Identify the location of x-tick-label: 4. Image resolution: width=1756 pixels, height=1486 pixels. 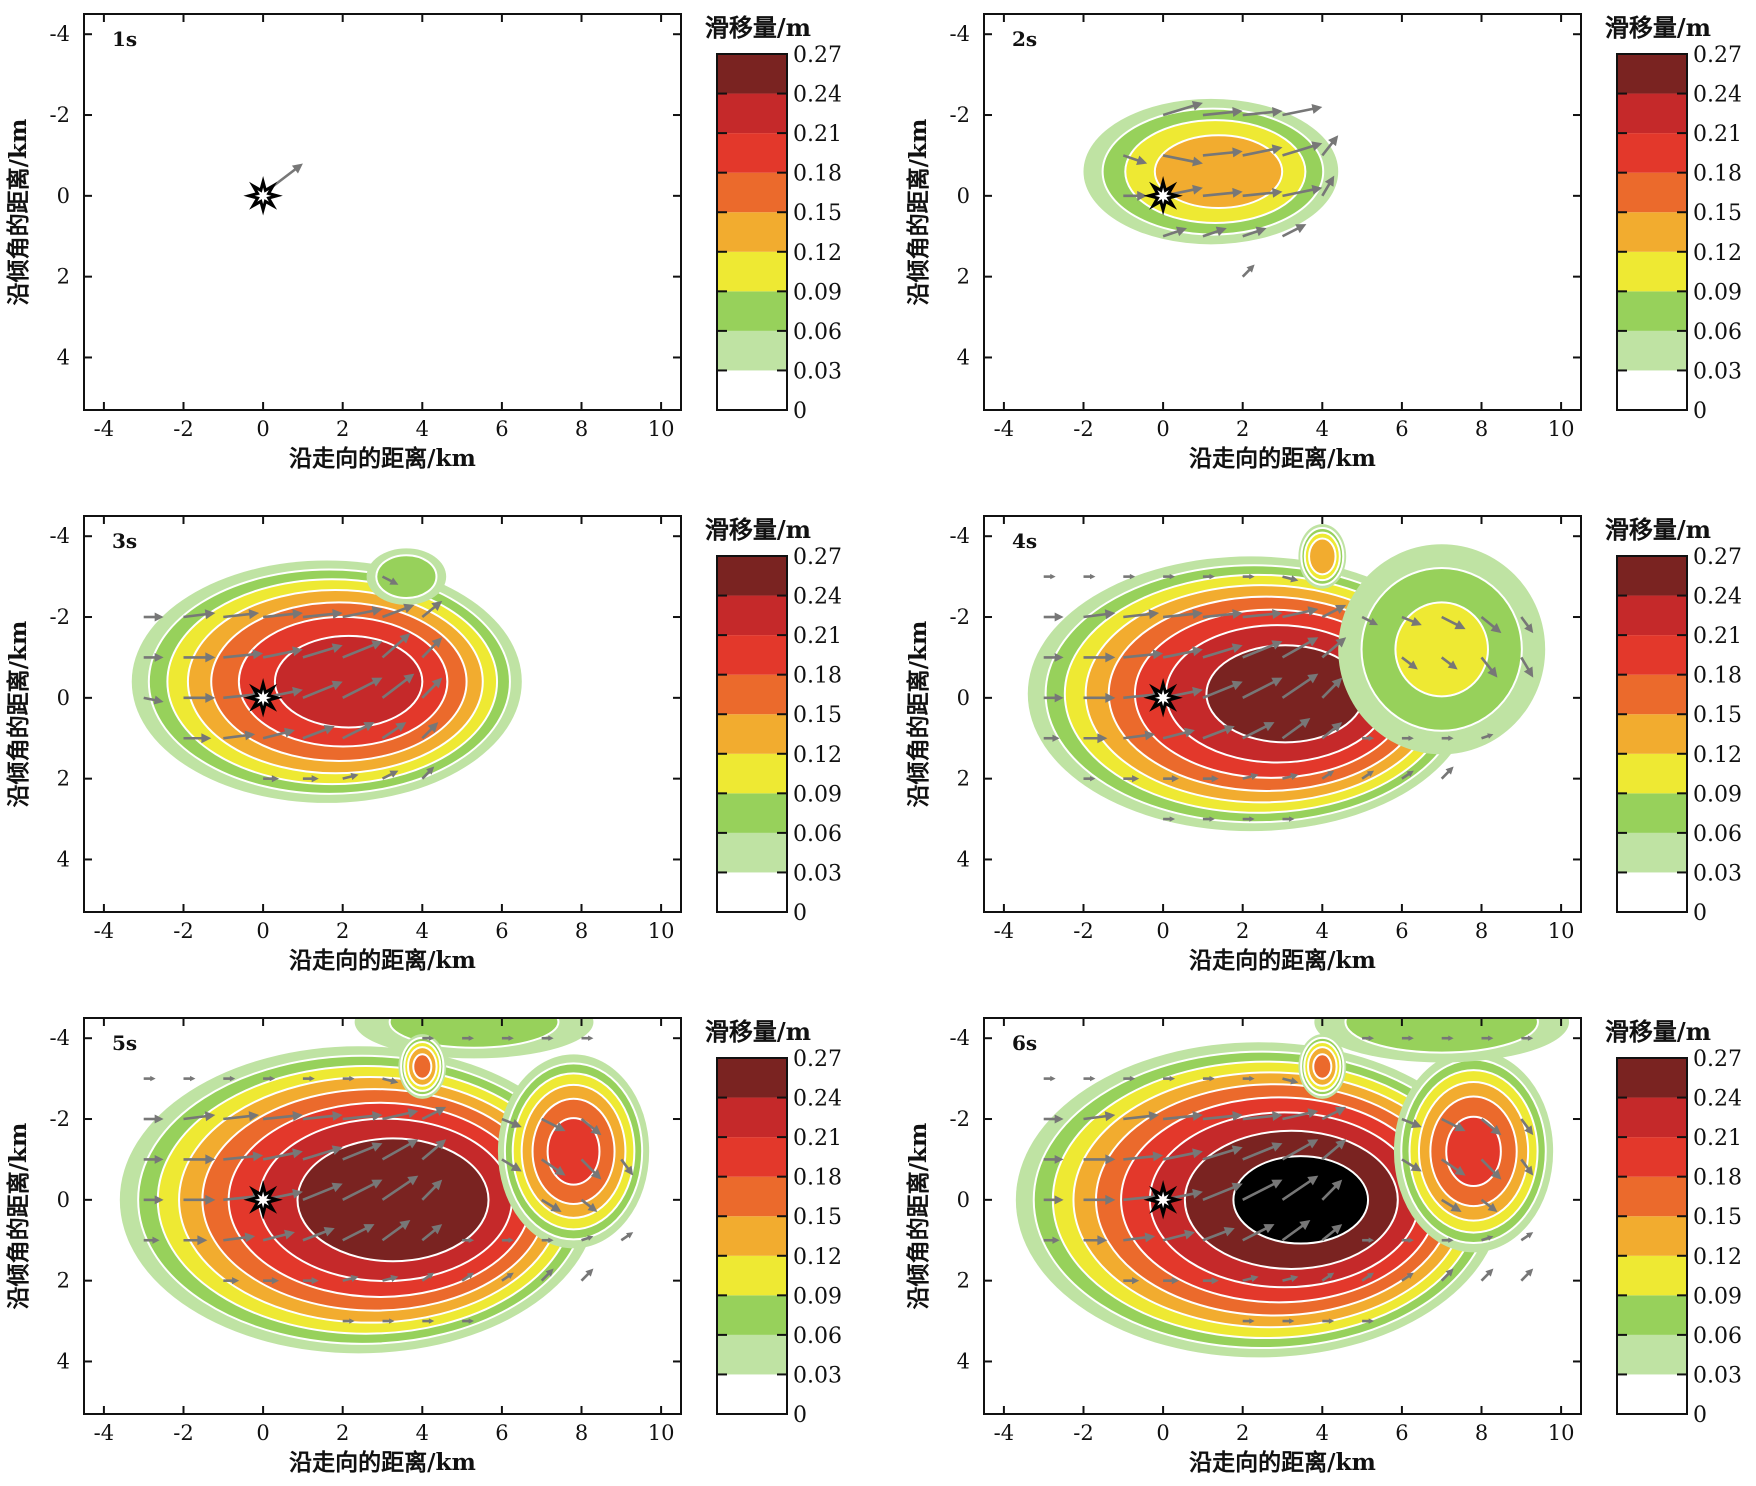
(422, 1433).